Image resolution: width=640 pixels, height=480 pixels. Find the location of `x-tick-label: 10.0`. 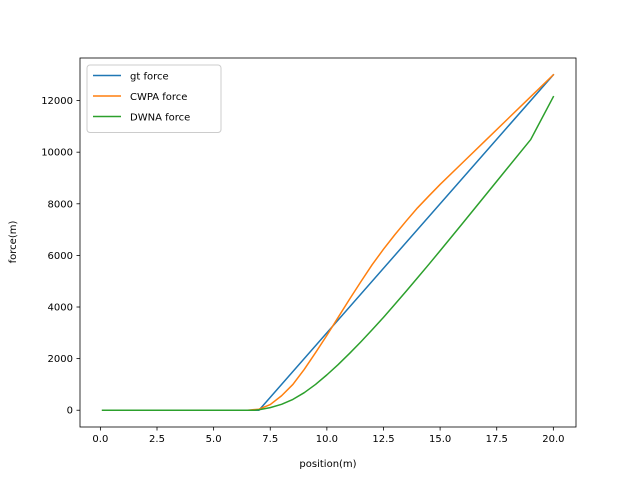

x-tick-label: 10.0 is located at coordinates (327, 439).